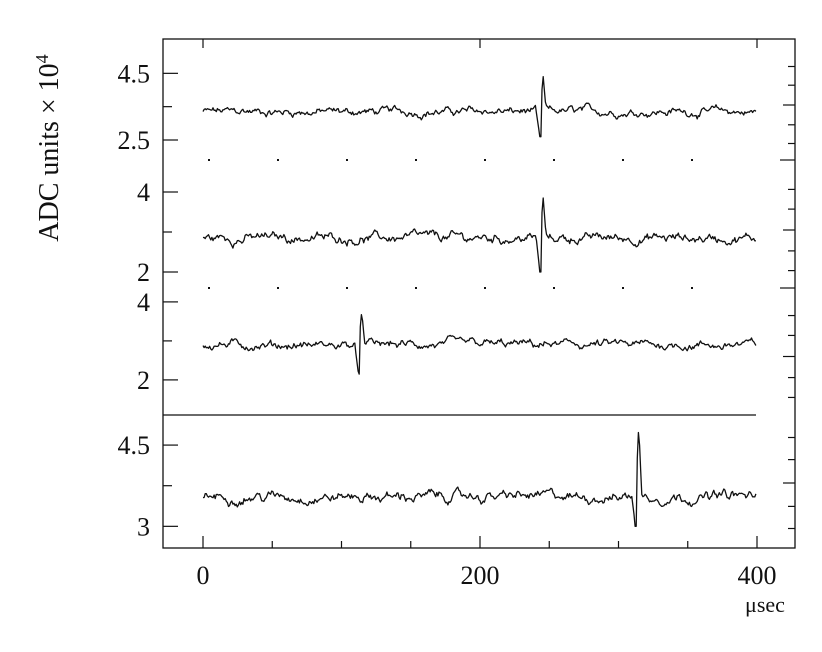  What do you see at coordinates (143, 192) in the screenshot?
I see `y-tick-label-panel2-1: 4` at bounding box center [143, 192].